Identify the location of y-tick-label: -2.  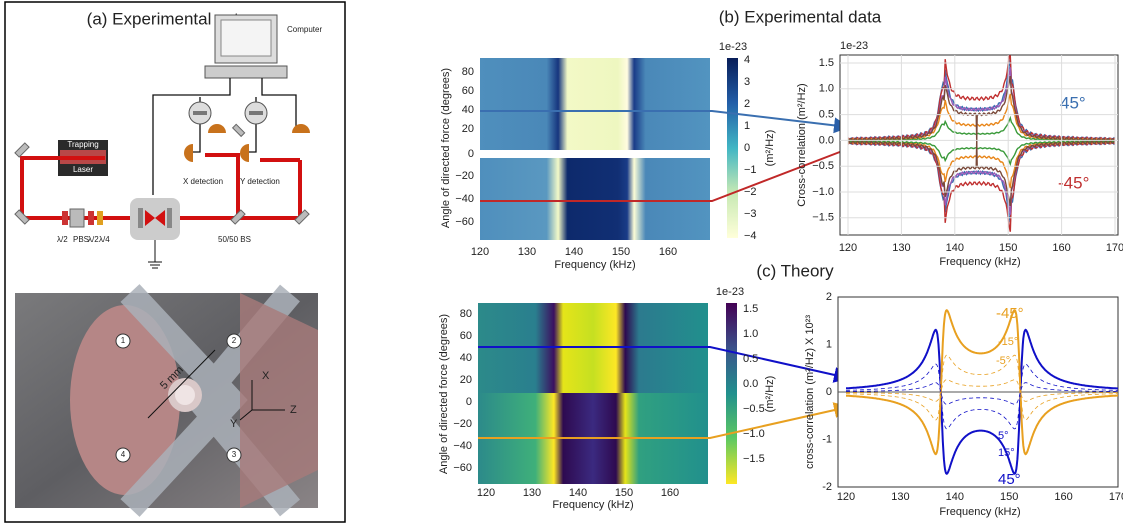
(827, 487).